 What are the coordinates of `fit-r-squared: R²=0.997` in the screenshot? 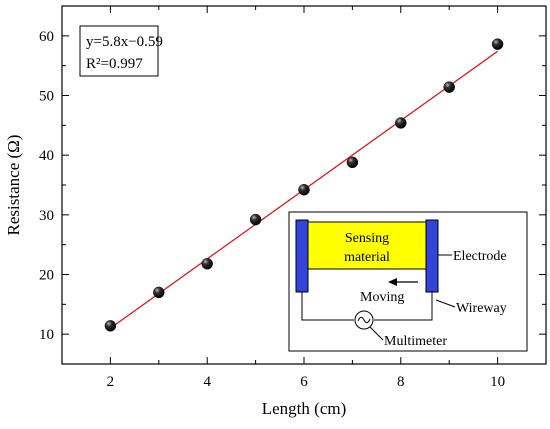 It's located at (114, 64).